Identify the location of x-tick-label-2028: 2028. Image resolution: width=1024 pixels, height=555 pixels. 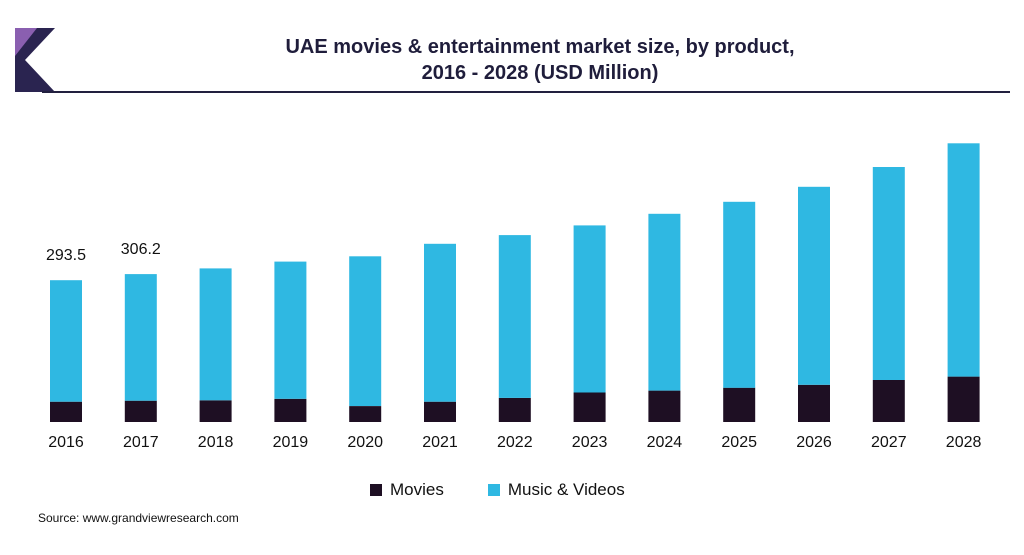
(964, 442).